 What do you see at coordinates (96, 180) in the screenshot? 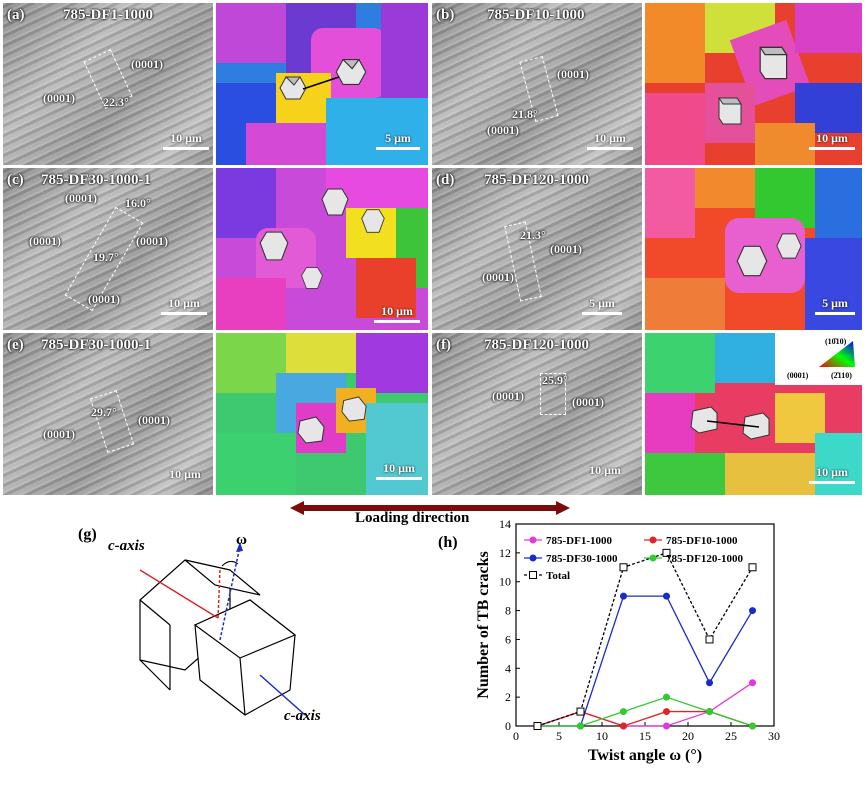
I see `panel-c-title: 785-DF30-1000-1` at bounding box center [96, 180].